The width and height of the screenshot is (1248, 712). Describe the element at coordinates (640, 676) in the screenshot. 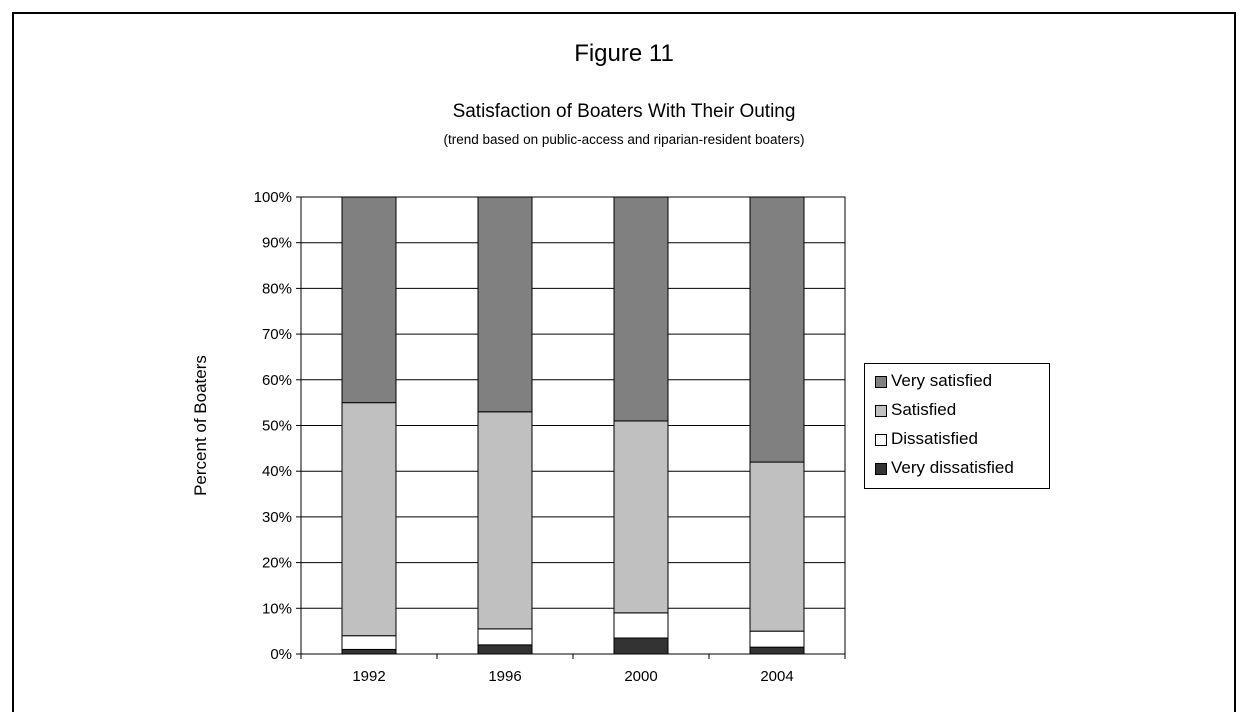

I see `x-tick-label: 2000` at that location.